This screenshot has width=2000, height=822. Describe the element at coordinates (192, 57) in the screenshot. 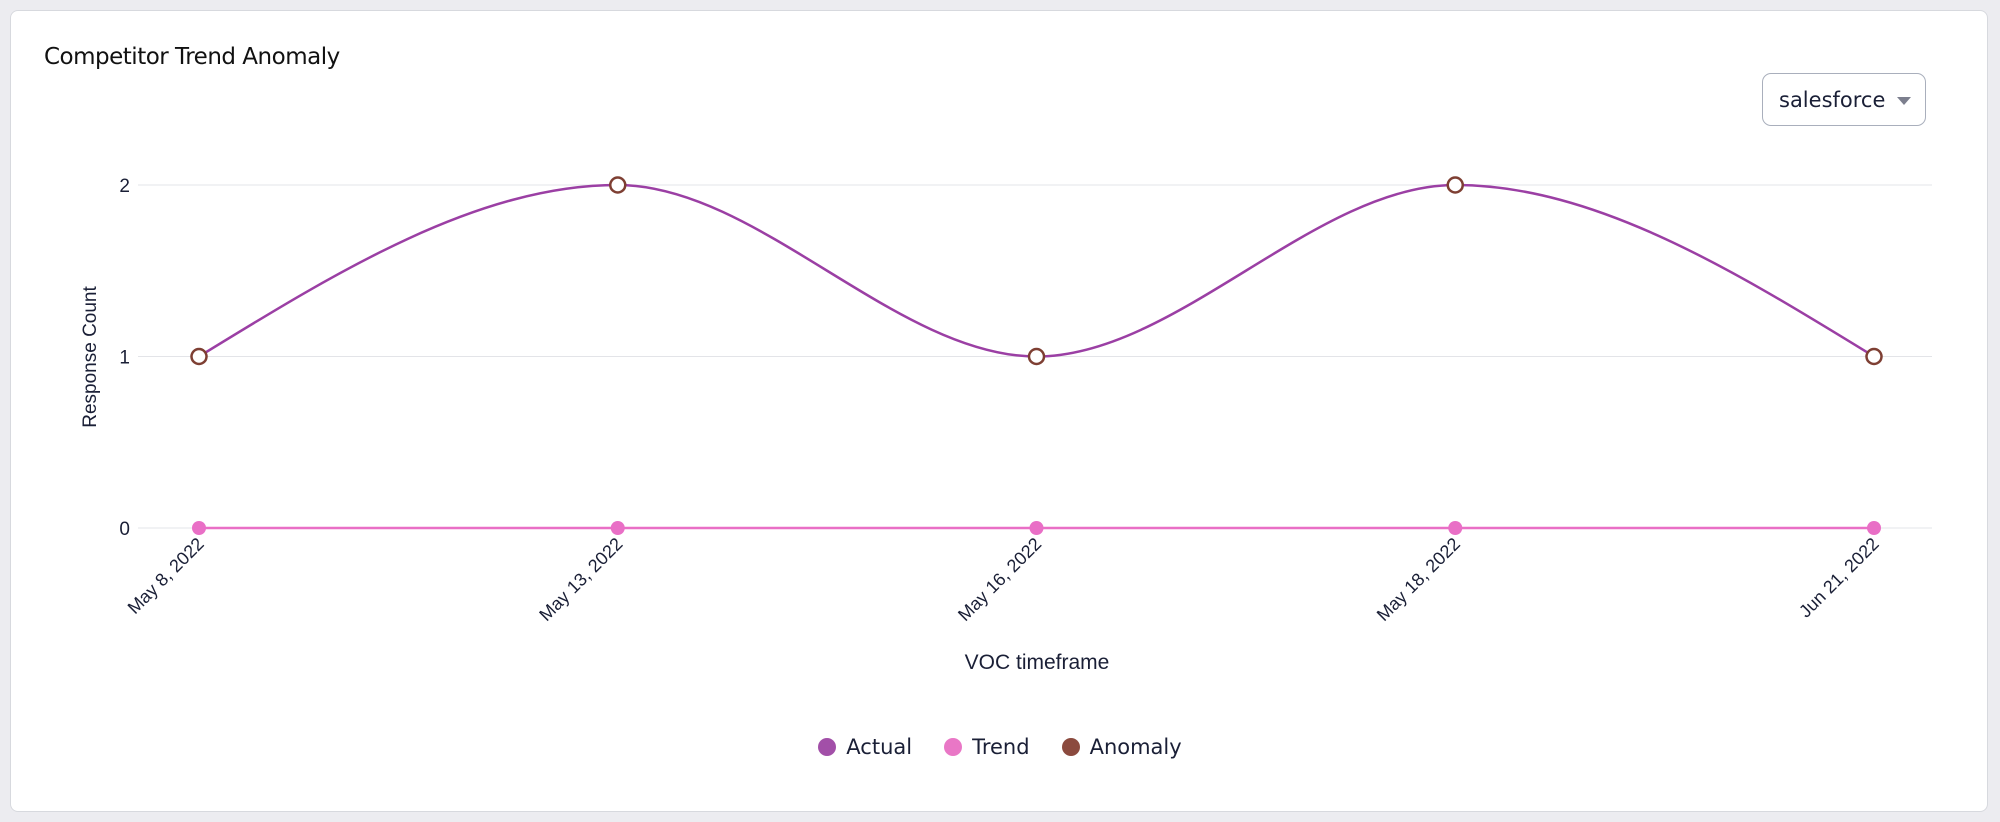

I see `chart-title: Competitor Trend Anomaly` at that location.